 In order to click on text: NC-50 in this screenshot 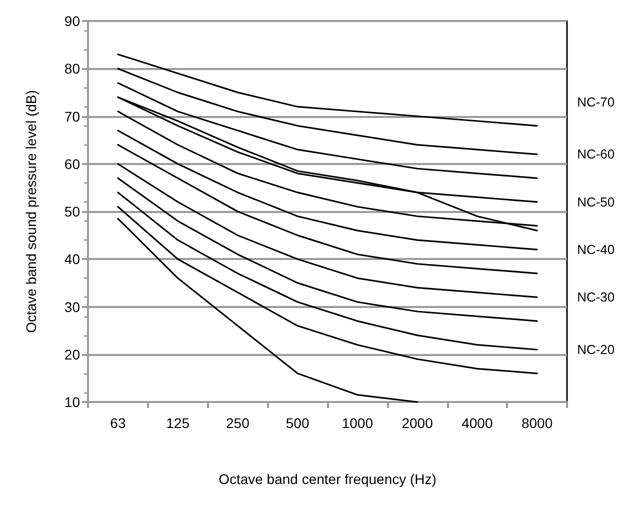, I will do `click(596, 202)`.